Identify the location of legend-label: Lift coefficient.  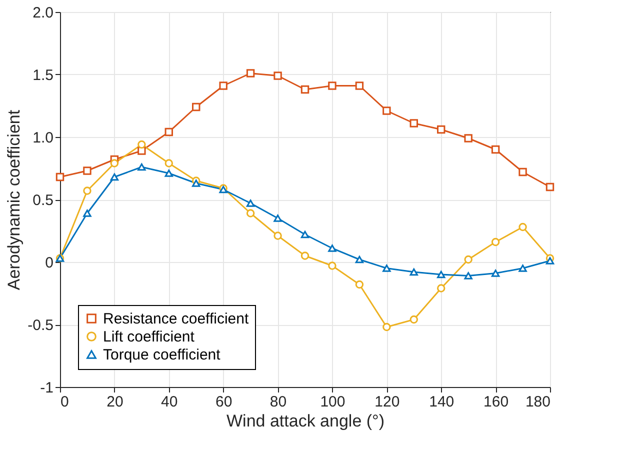
(149, 337).